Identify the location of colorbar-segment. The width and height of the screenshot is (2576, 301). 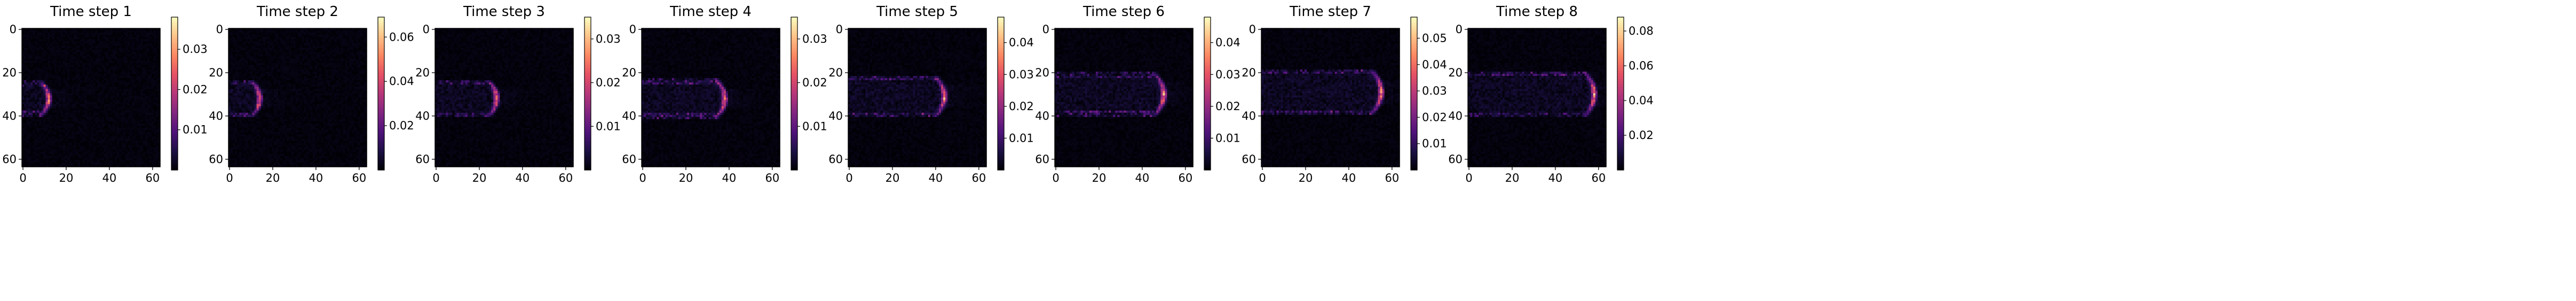
(174, 164).